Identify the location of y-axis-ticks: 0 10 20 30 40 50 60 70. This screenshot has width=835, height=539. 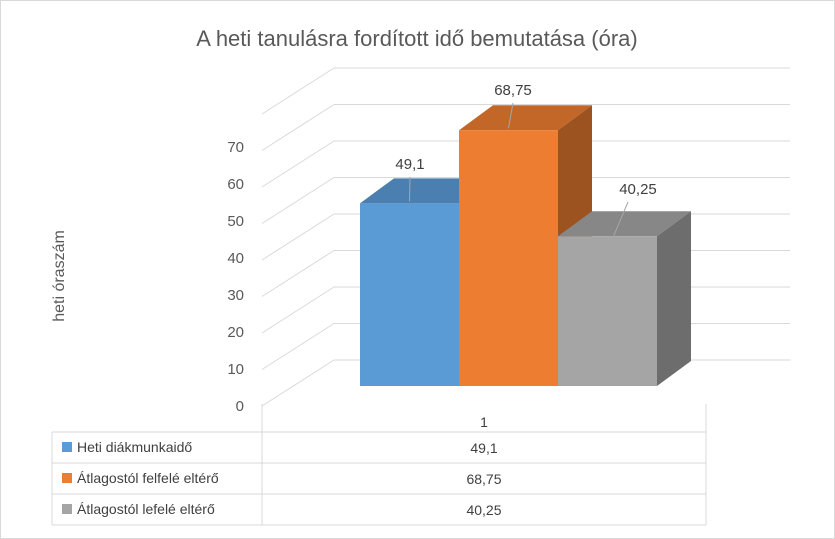
(235, 277).